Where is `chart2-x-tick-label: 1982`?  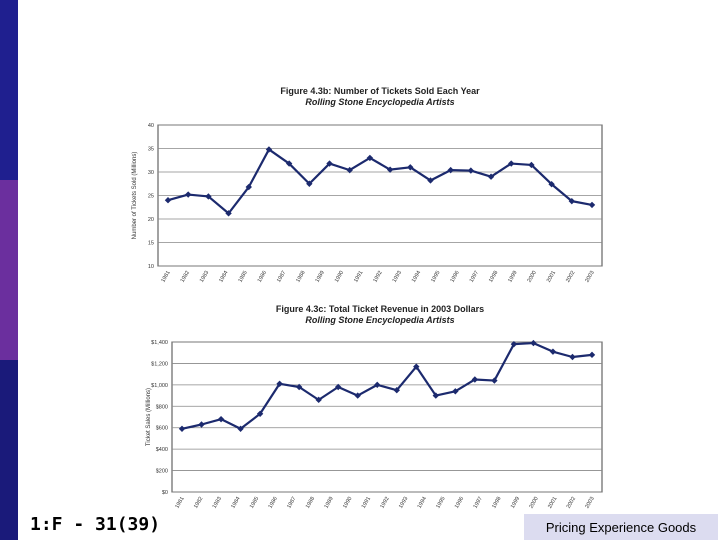 chart2-x-tick-label: 1982 is located at coordinates (198, 503).